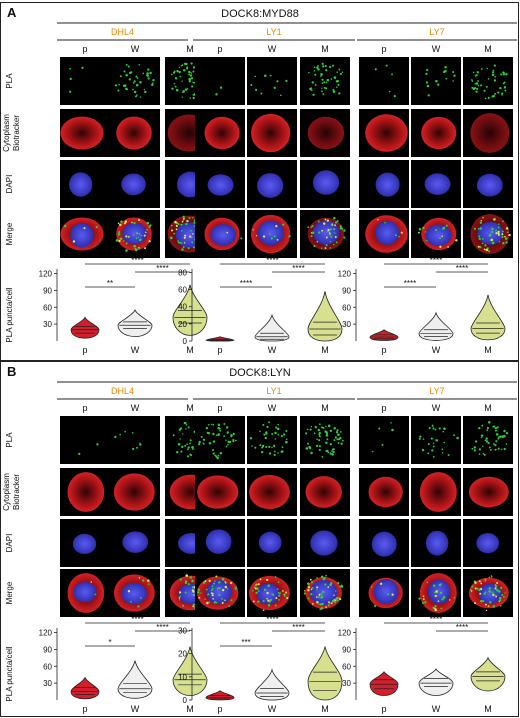 The image size is (520, 718). What do you see at coordinates (219, 350) in the screenshot?
I see `x-tick-label-p: p` at bounding box center [219, 350].